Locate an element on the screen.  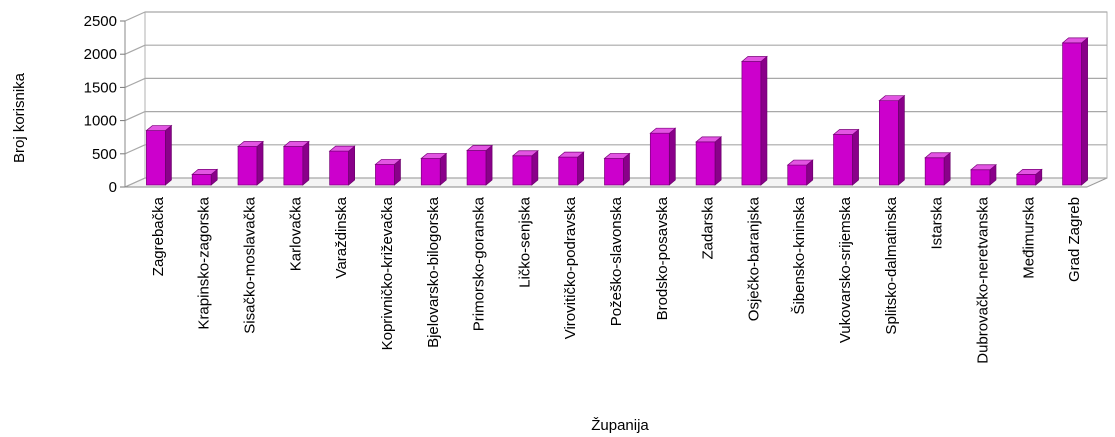
x-tick-label: Koprivničko-križevačka is located at coordinates (387, 273).